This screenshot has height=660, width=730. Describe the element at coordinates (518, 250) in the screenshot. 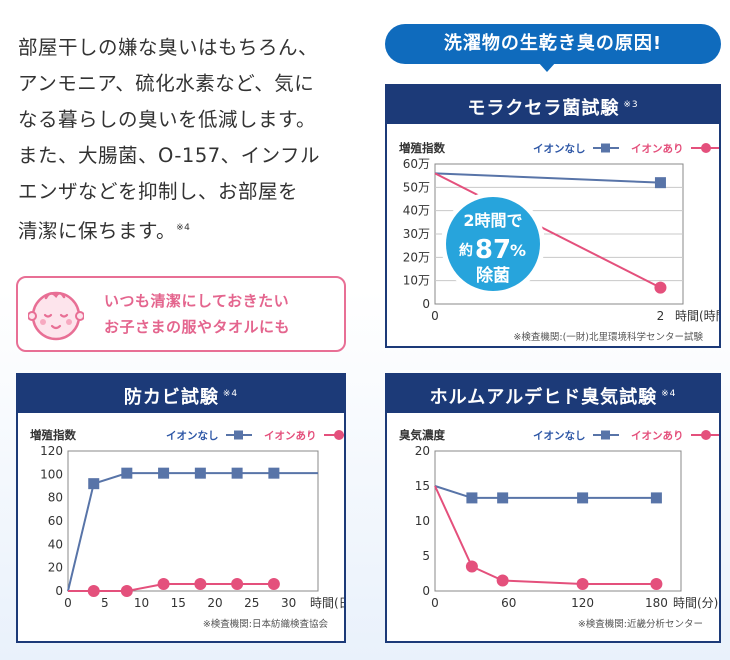

I see `badge-percent: %` at that location.